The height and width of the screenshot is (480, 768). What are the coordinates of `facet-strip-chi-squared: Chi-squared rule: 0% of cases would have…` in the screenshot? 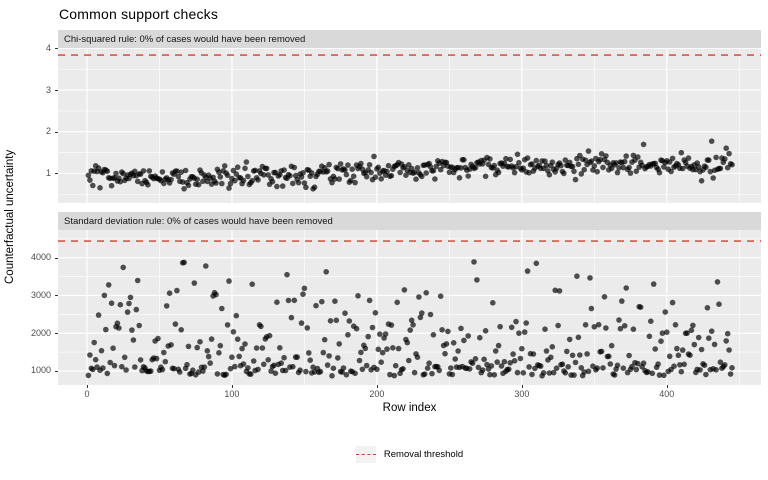 It's located at (409, 39).